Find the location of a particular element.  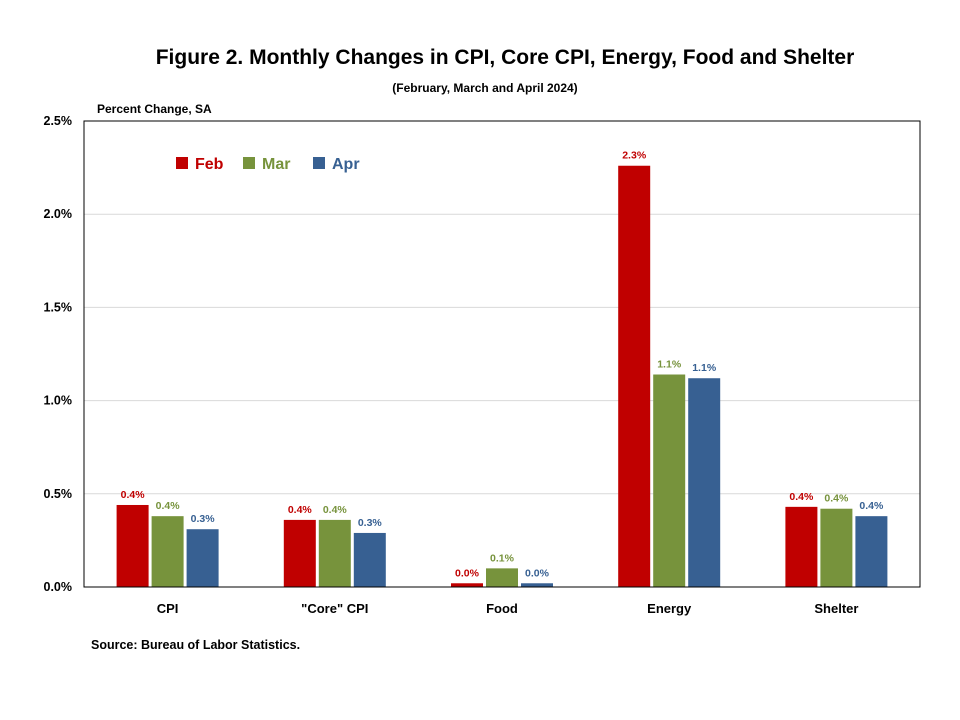

source-note: Source: Bureau of Labor Statistics. is located at coordinates (196, 645).